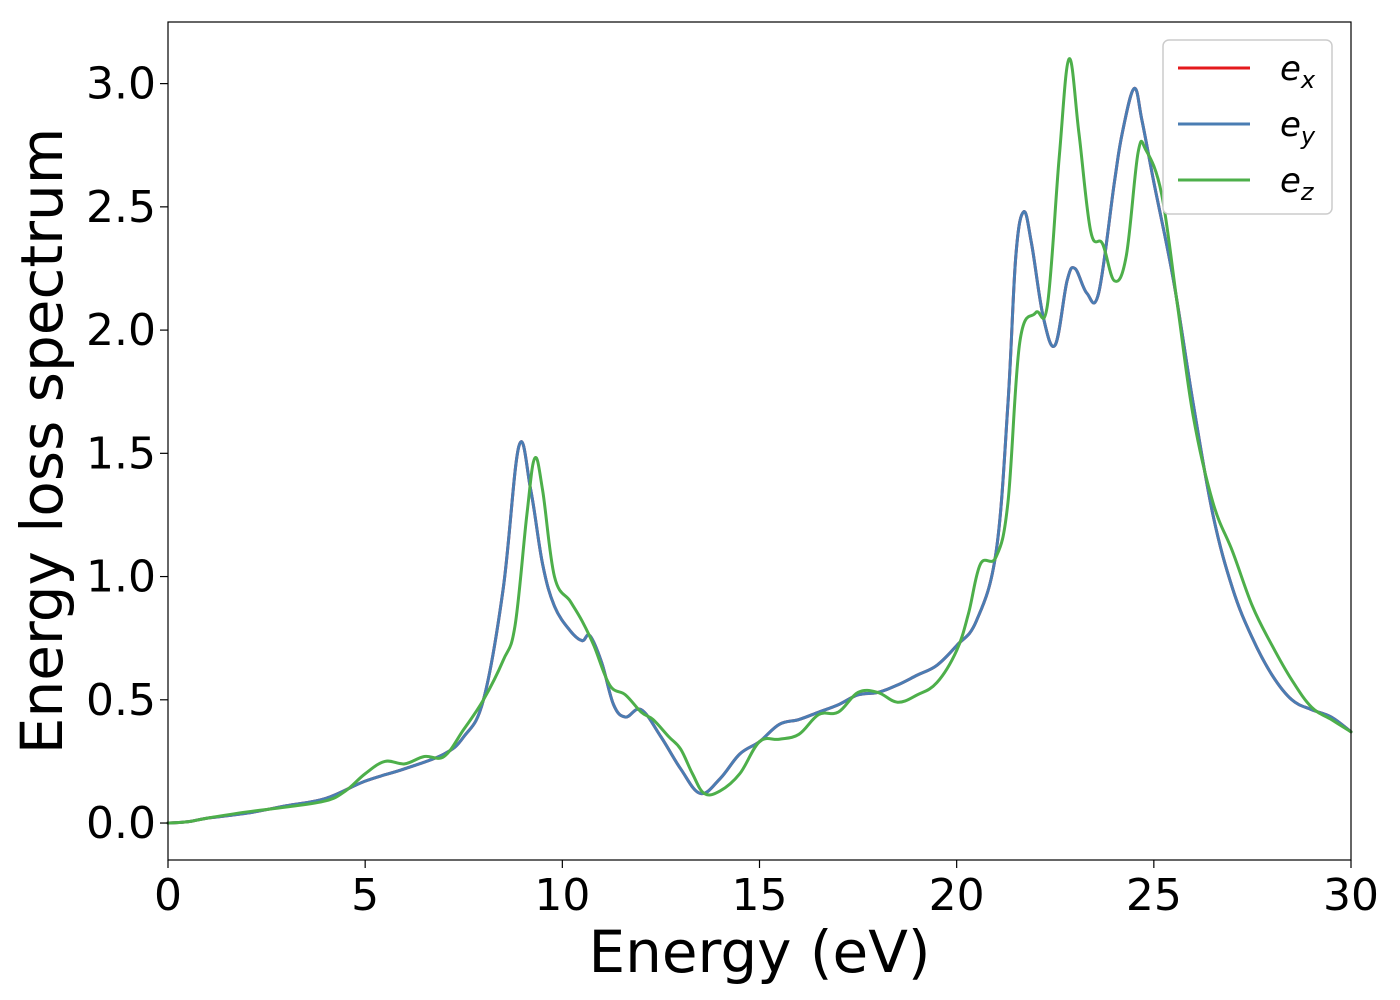  I want to click on x-tick-label: 10, so click(562, 895).